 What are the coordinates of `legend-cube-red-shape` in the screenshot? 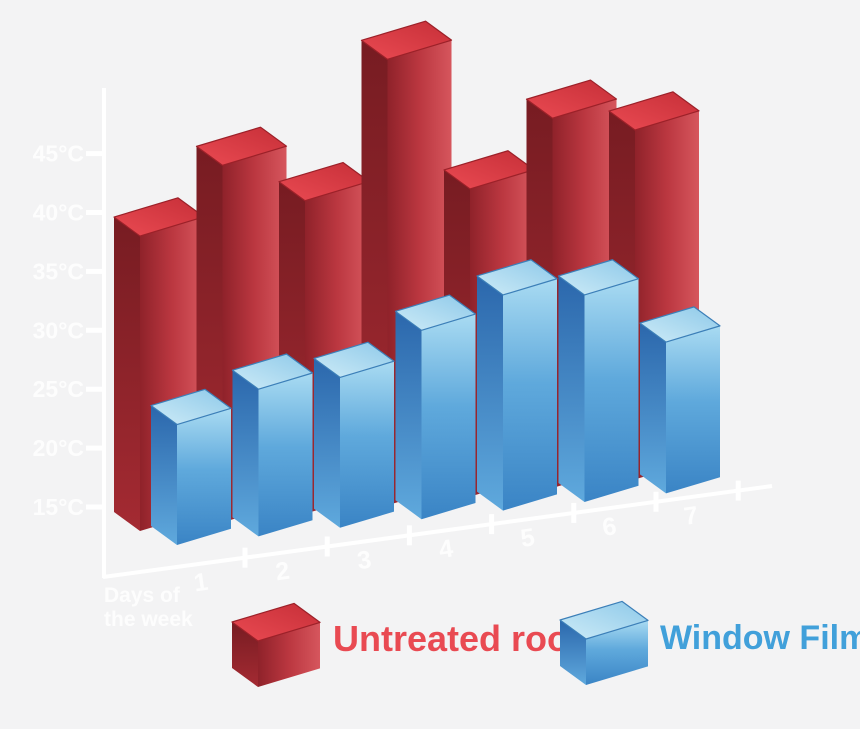 It's located at (276, 644).